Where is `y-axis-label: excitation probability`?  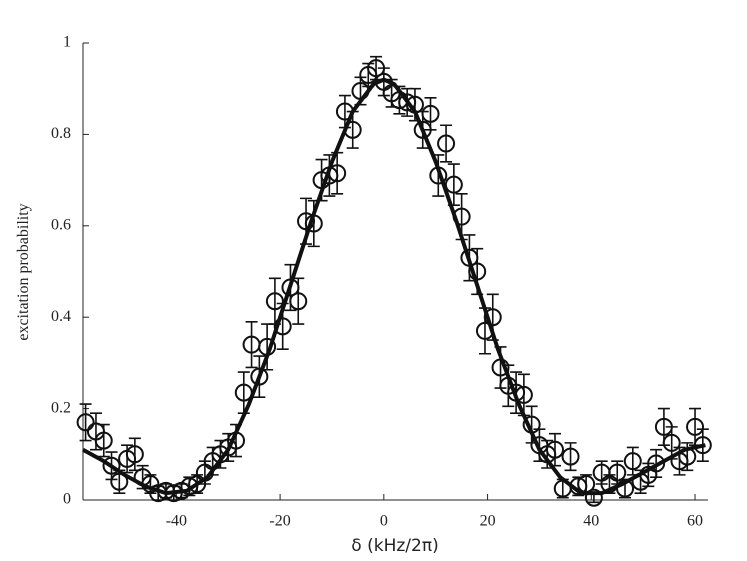
y-axis-label: excitation probability is located at coordinates (23, 271).